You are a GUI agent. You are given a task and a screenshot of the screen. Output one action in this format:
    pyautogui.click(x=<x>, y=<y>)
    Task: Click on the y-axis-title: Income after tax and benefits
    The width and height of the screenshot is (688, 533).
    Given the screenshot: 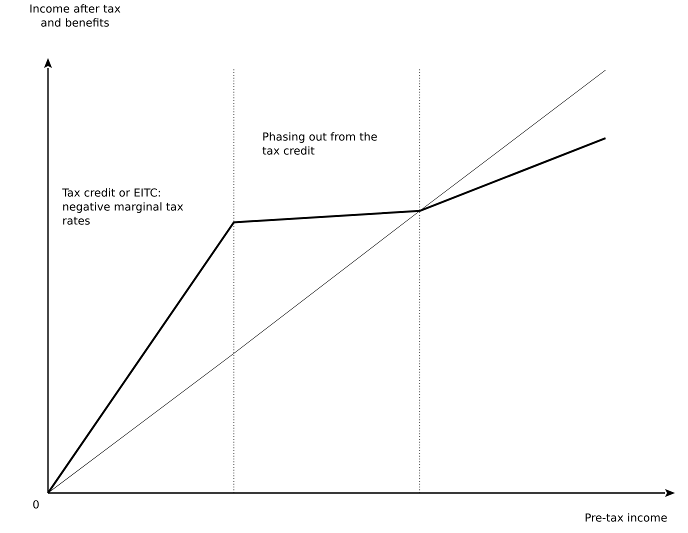 What is the action you would take?
    pyautogui.click(x=75, y=15)
    